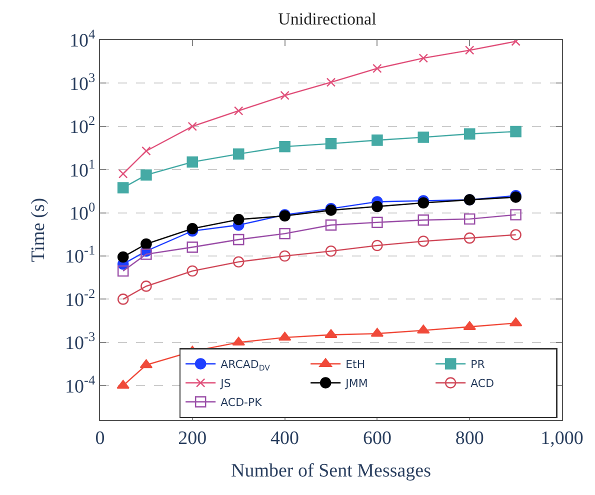 The width and height of the screenshot is (595, 495). What do you see at coordinates (245, 365) in the screenshot?
I see `legend-label: ARCAD$_{DV}$` at bounding box center [245, 365].